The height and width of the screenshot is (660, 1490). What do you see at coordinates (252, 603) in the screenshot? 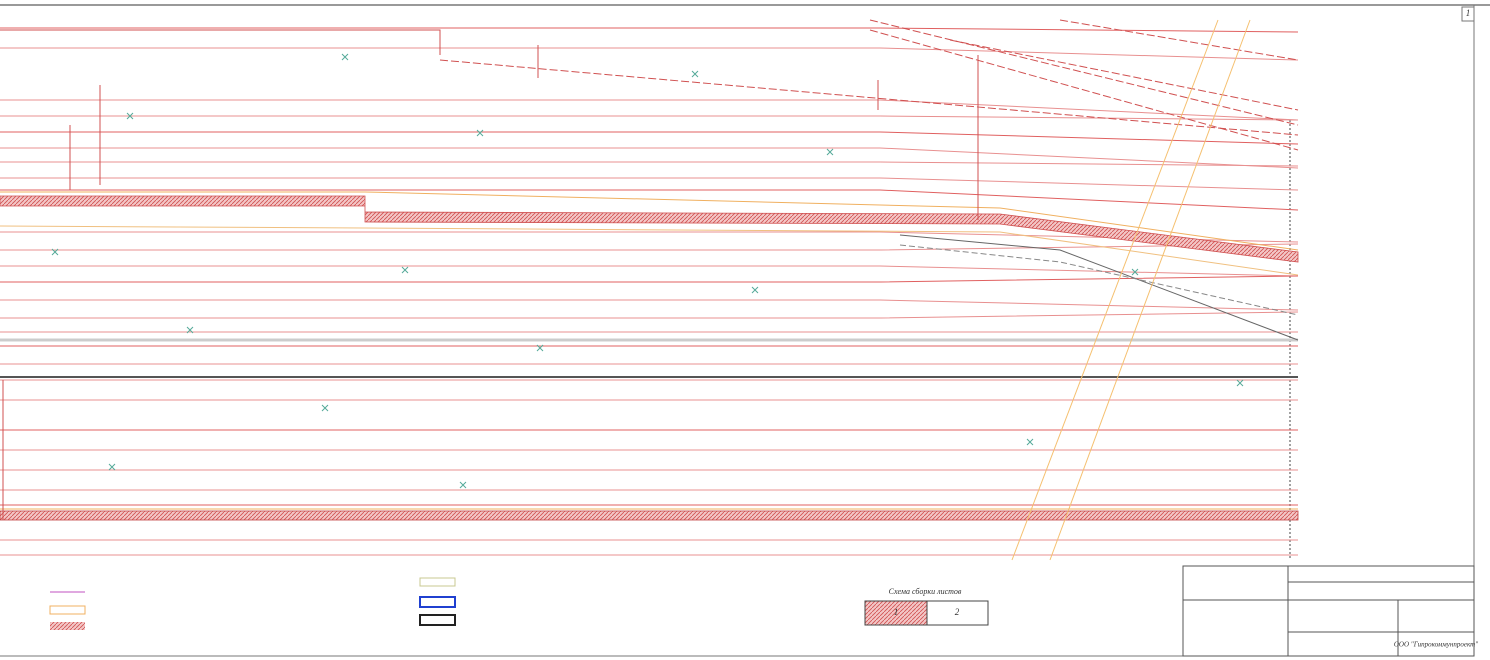
I see `legend` at bounding box center [252, 603].